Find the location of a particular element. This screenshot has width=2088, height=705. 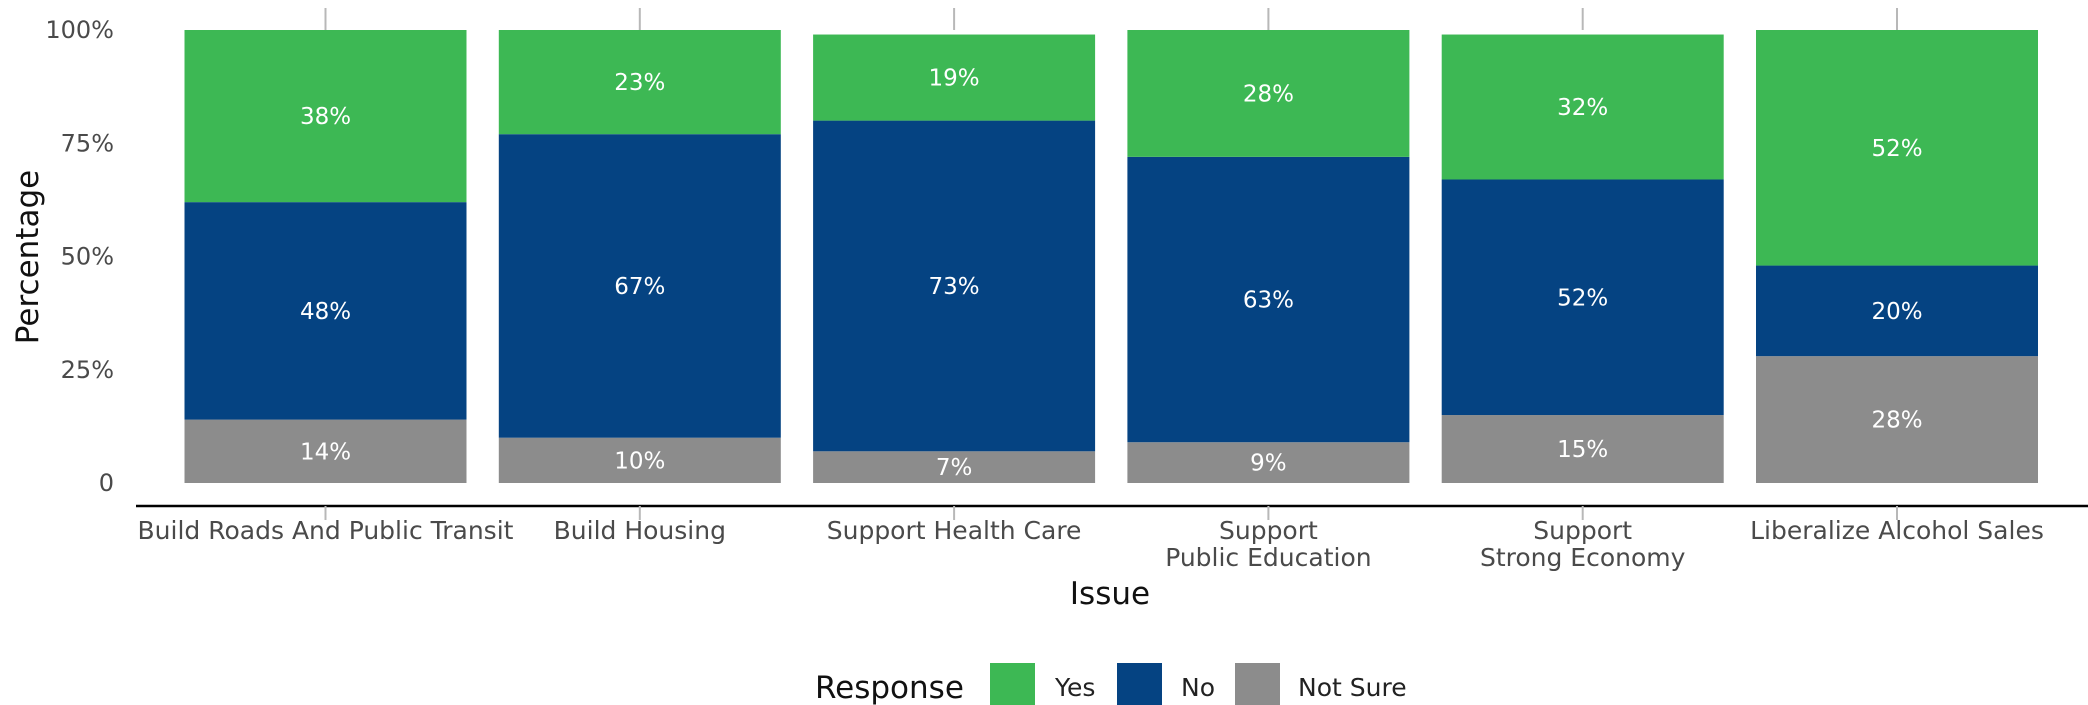

data-label: 67% is located at coordinates (639, 287).